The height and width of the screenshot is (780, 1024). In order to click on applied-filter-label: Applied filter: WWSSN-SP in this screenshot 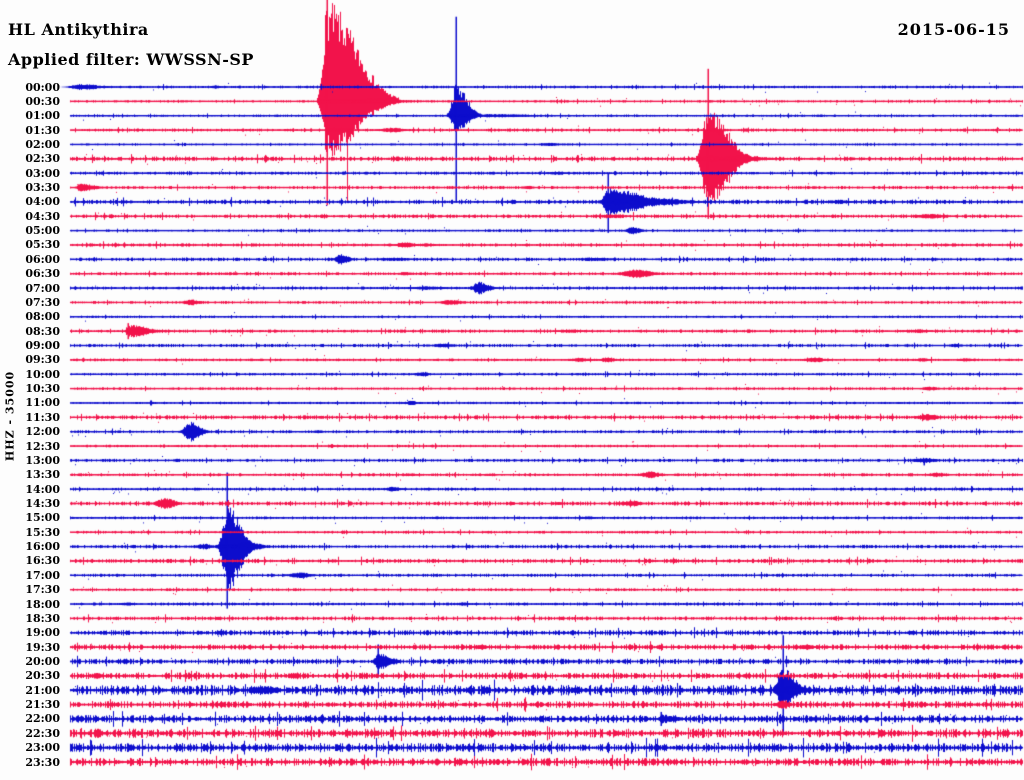, I will do `click(131, 59)`.